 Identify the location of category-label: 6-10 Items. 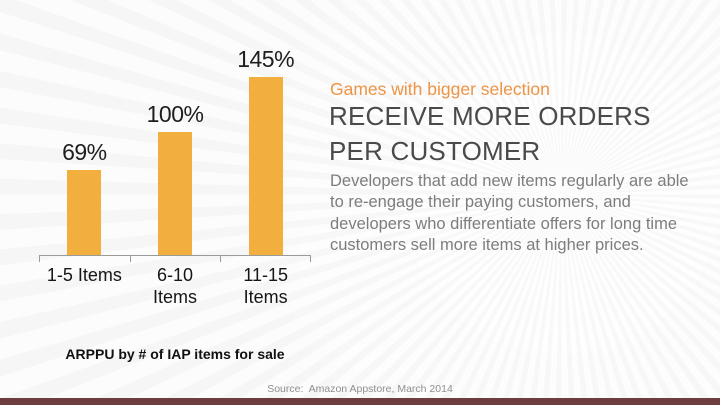
(175, 286).